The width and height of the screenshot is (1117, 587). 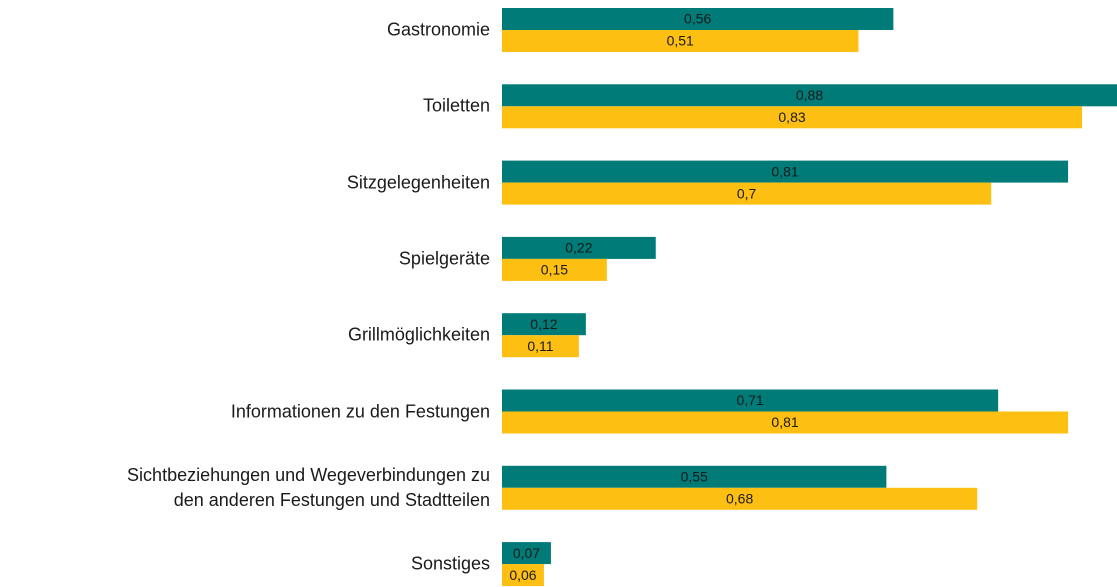 What do you see at coordinates (456, 105) in the screenshot?
I see `category-label: Toiletten` at bounding box center [456, 105].